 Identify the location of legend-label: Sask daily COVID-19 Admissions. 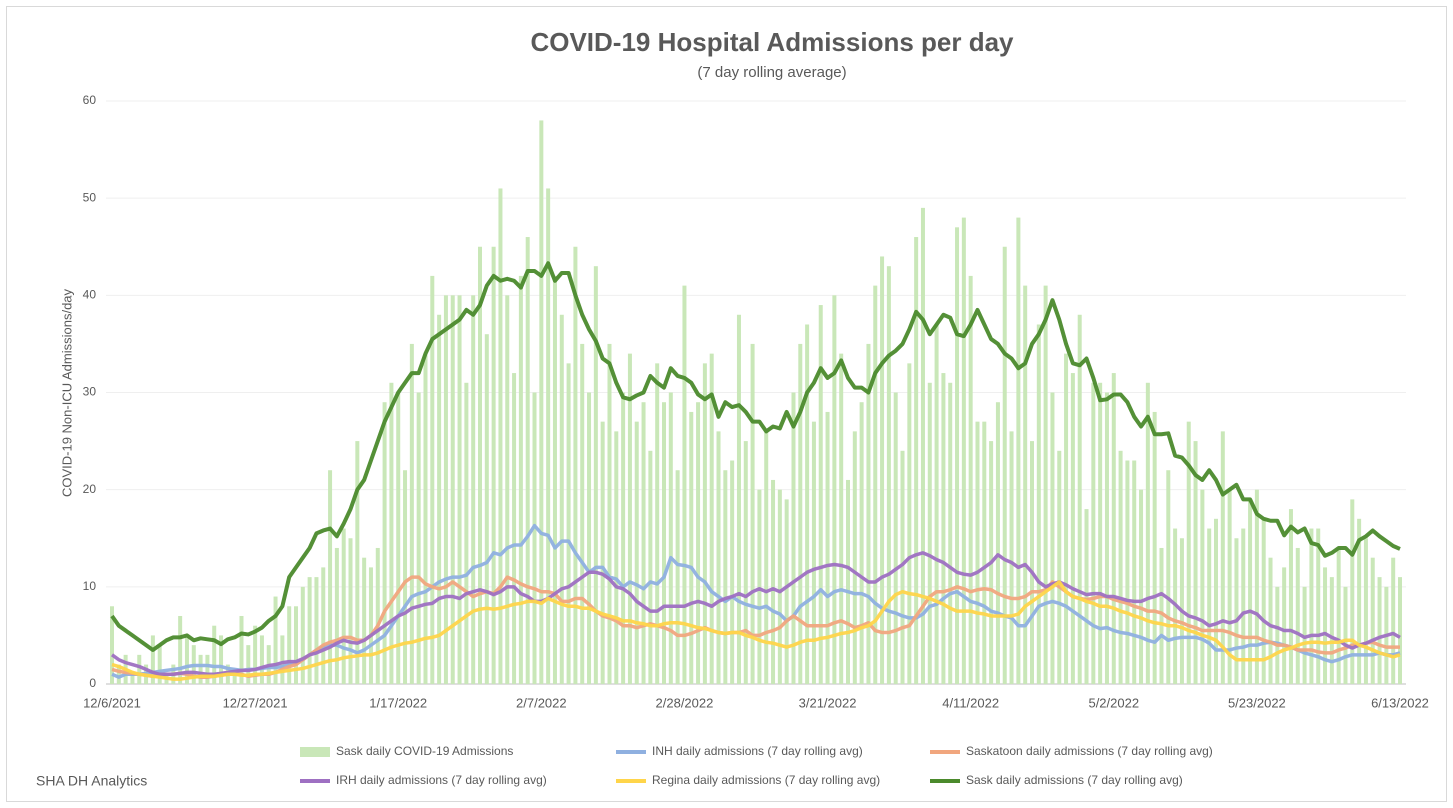
(424, 751).